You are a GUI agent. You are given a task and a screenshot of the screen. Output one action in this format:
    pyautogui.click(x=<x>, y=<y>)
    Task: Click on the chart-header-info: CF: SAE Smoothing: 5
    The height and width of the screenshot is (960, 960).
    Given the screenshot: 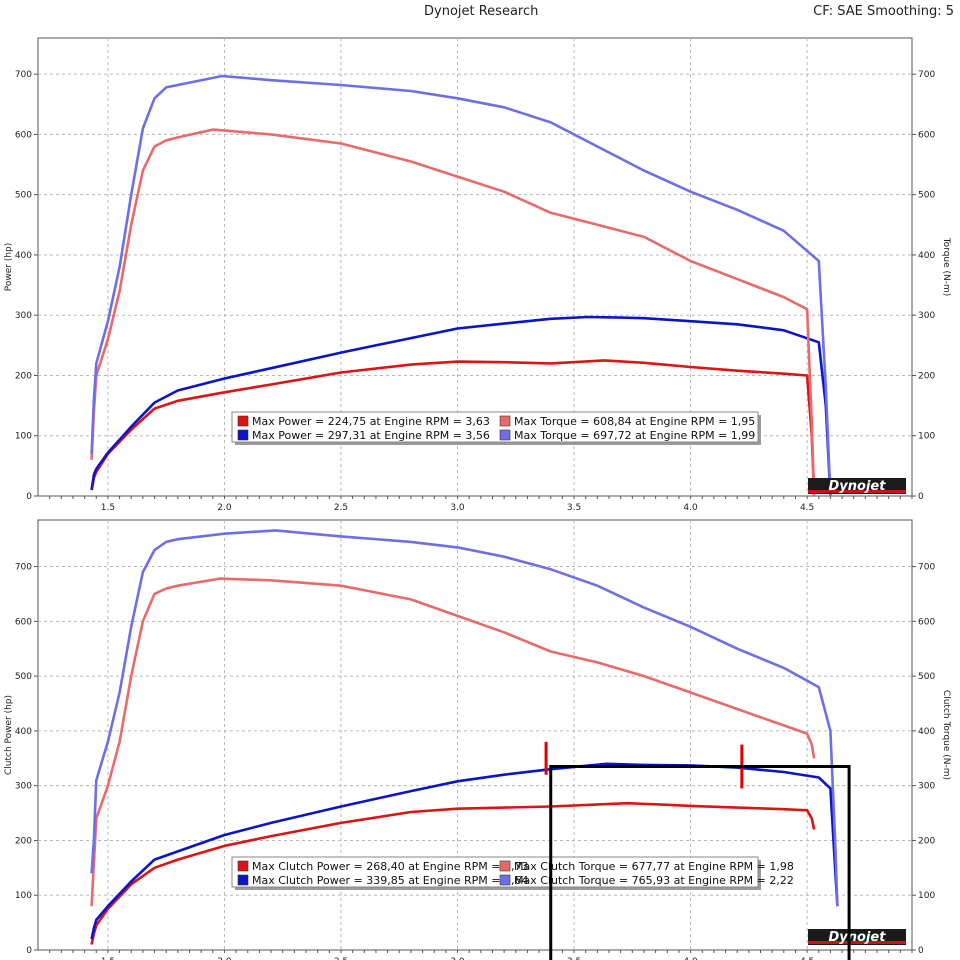 What is the action you would take?
    pyautogui.click(x=883, y=11)
    